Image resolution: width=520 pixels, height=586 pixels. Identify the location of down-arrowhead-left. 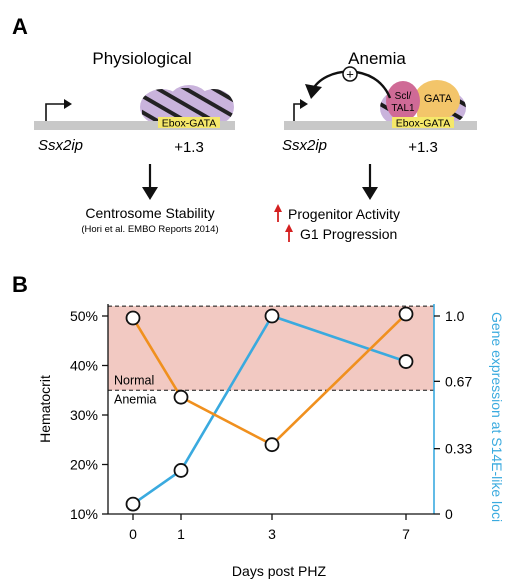
(150, 193).